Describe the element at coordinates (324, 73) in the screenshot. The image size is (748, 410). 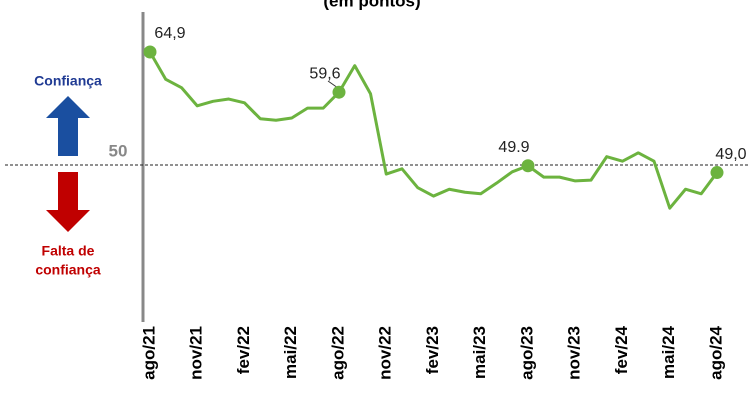
I see `data-label: 59,6` at that location.